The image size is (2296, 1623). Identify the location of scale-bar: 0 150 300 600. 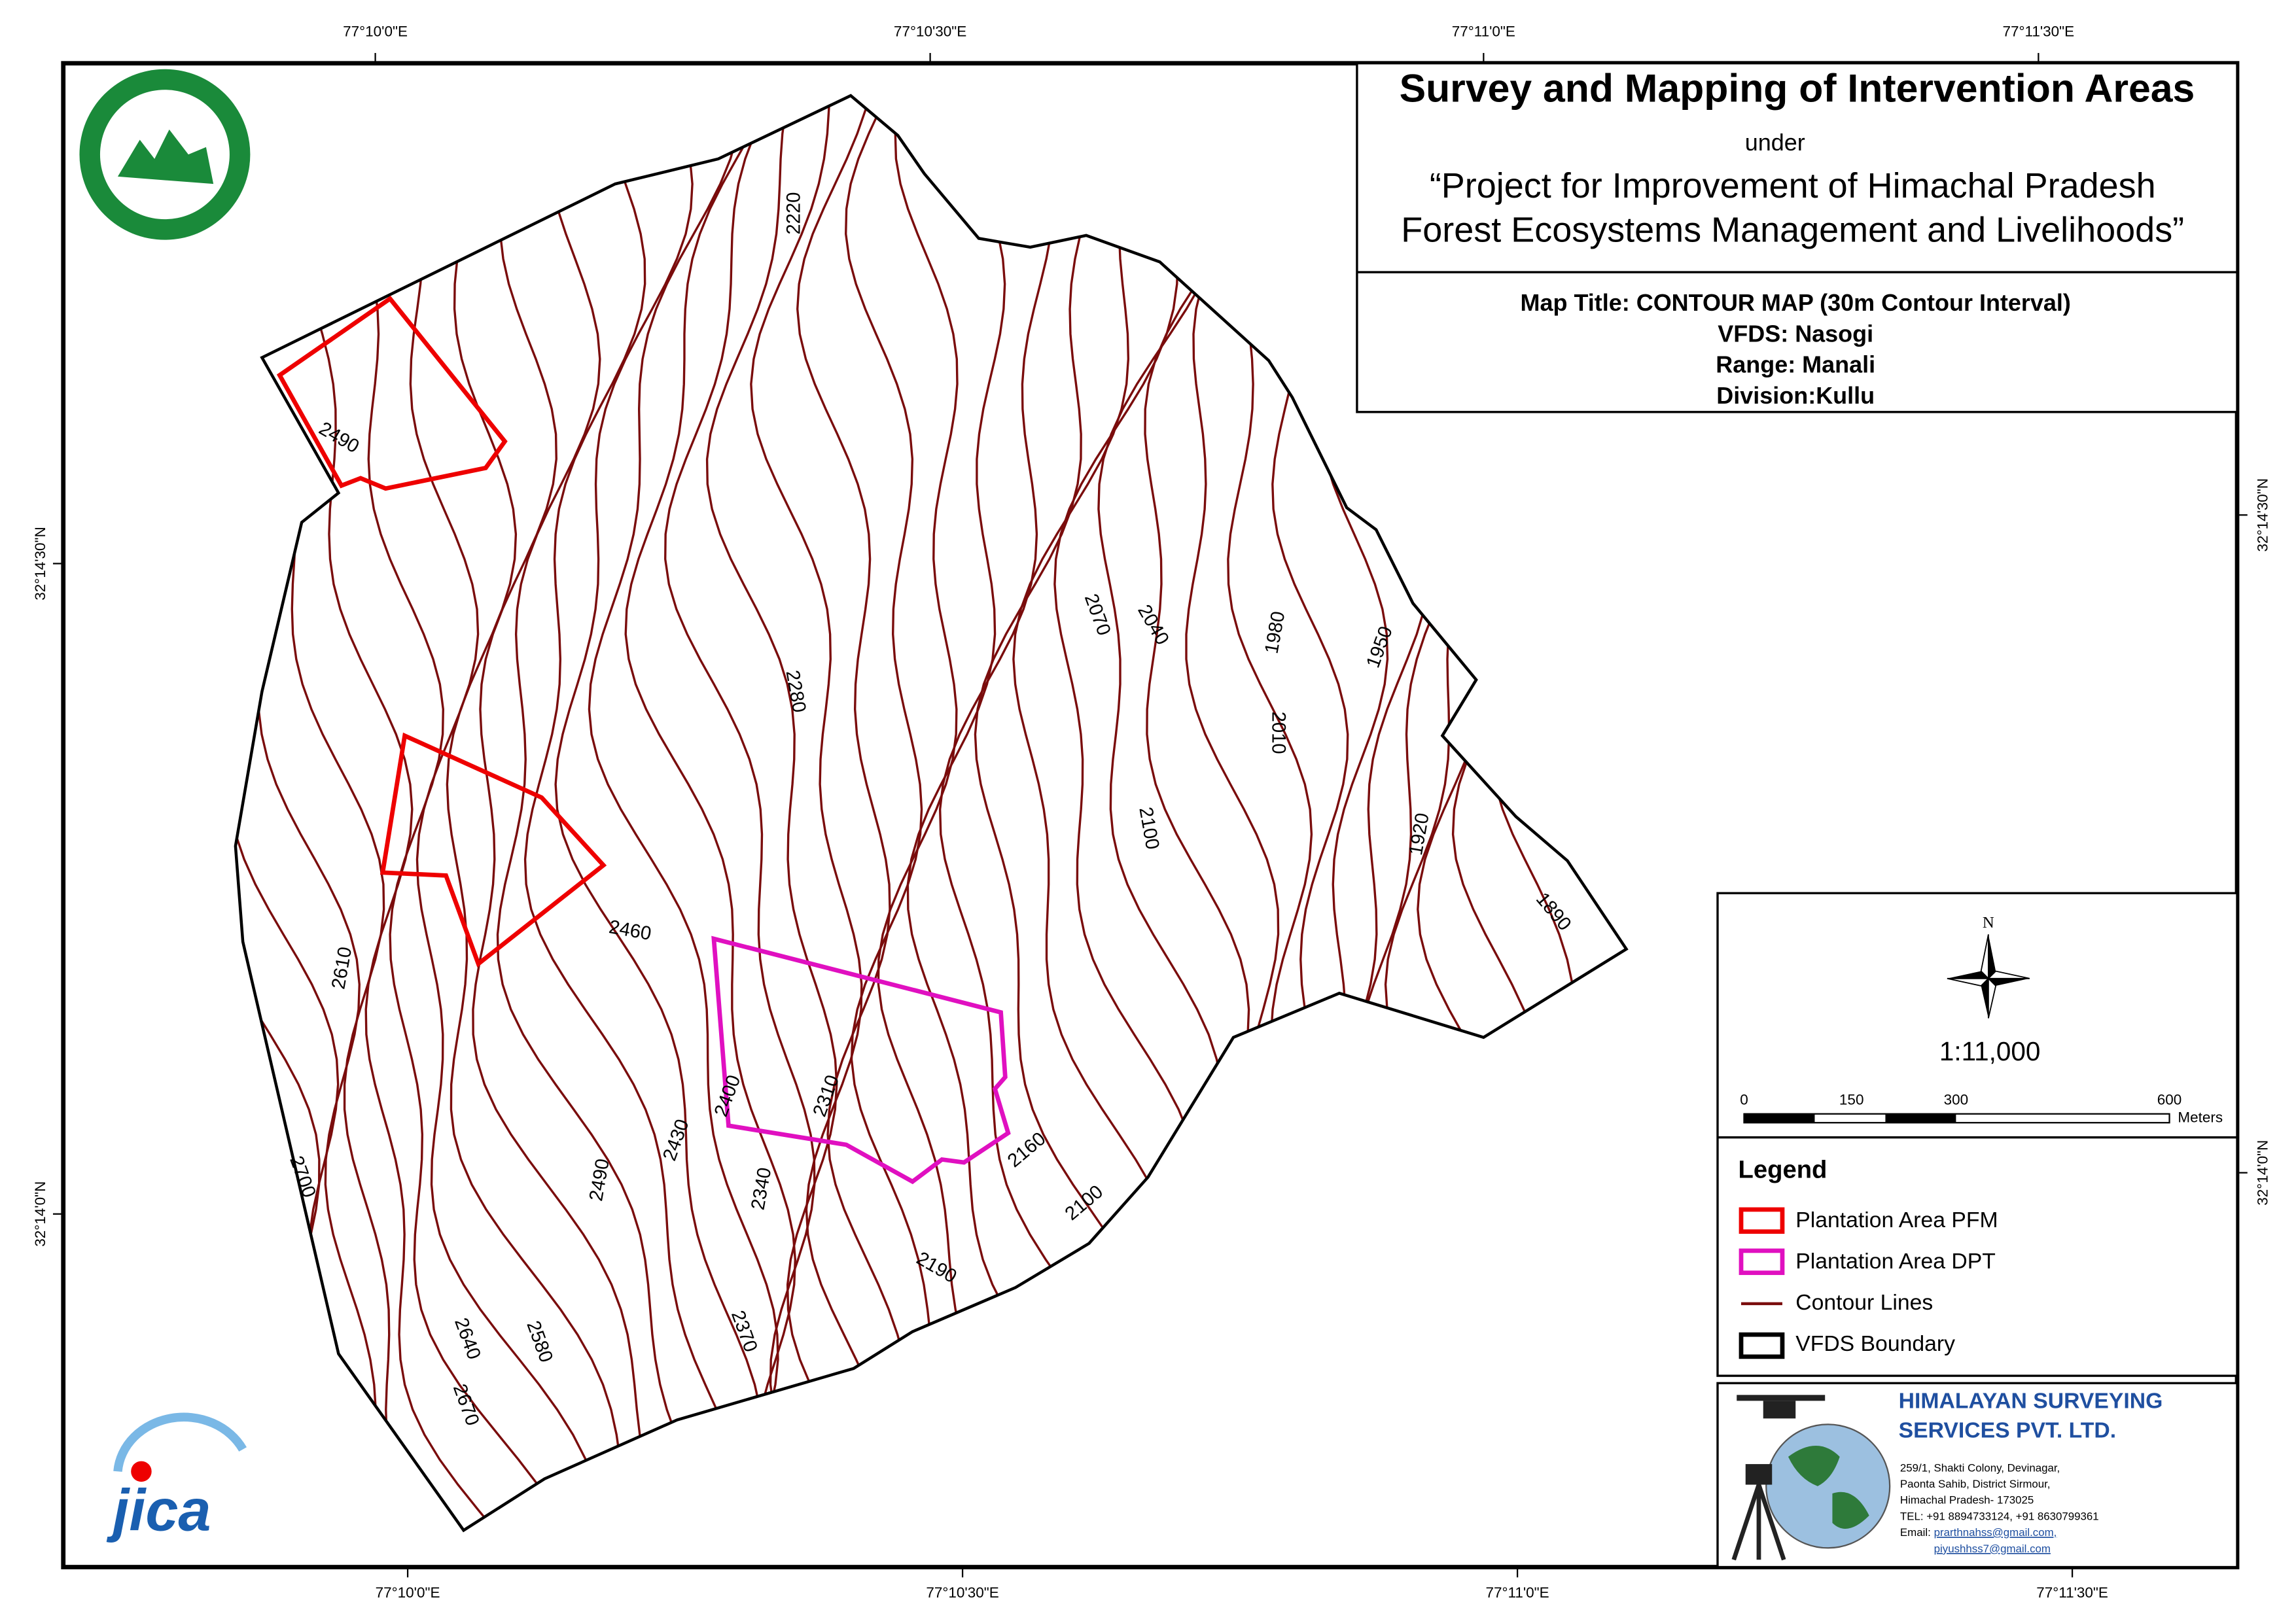
(1961, 1107).